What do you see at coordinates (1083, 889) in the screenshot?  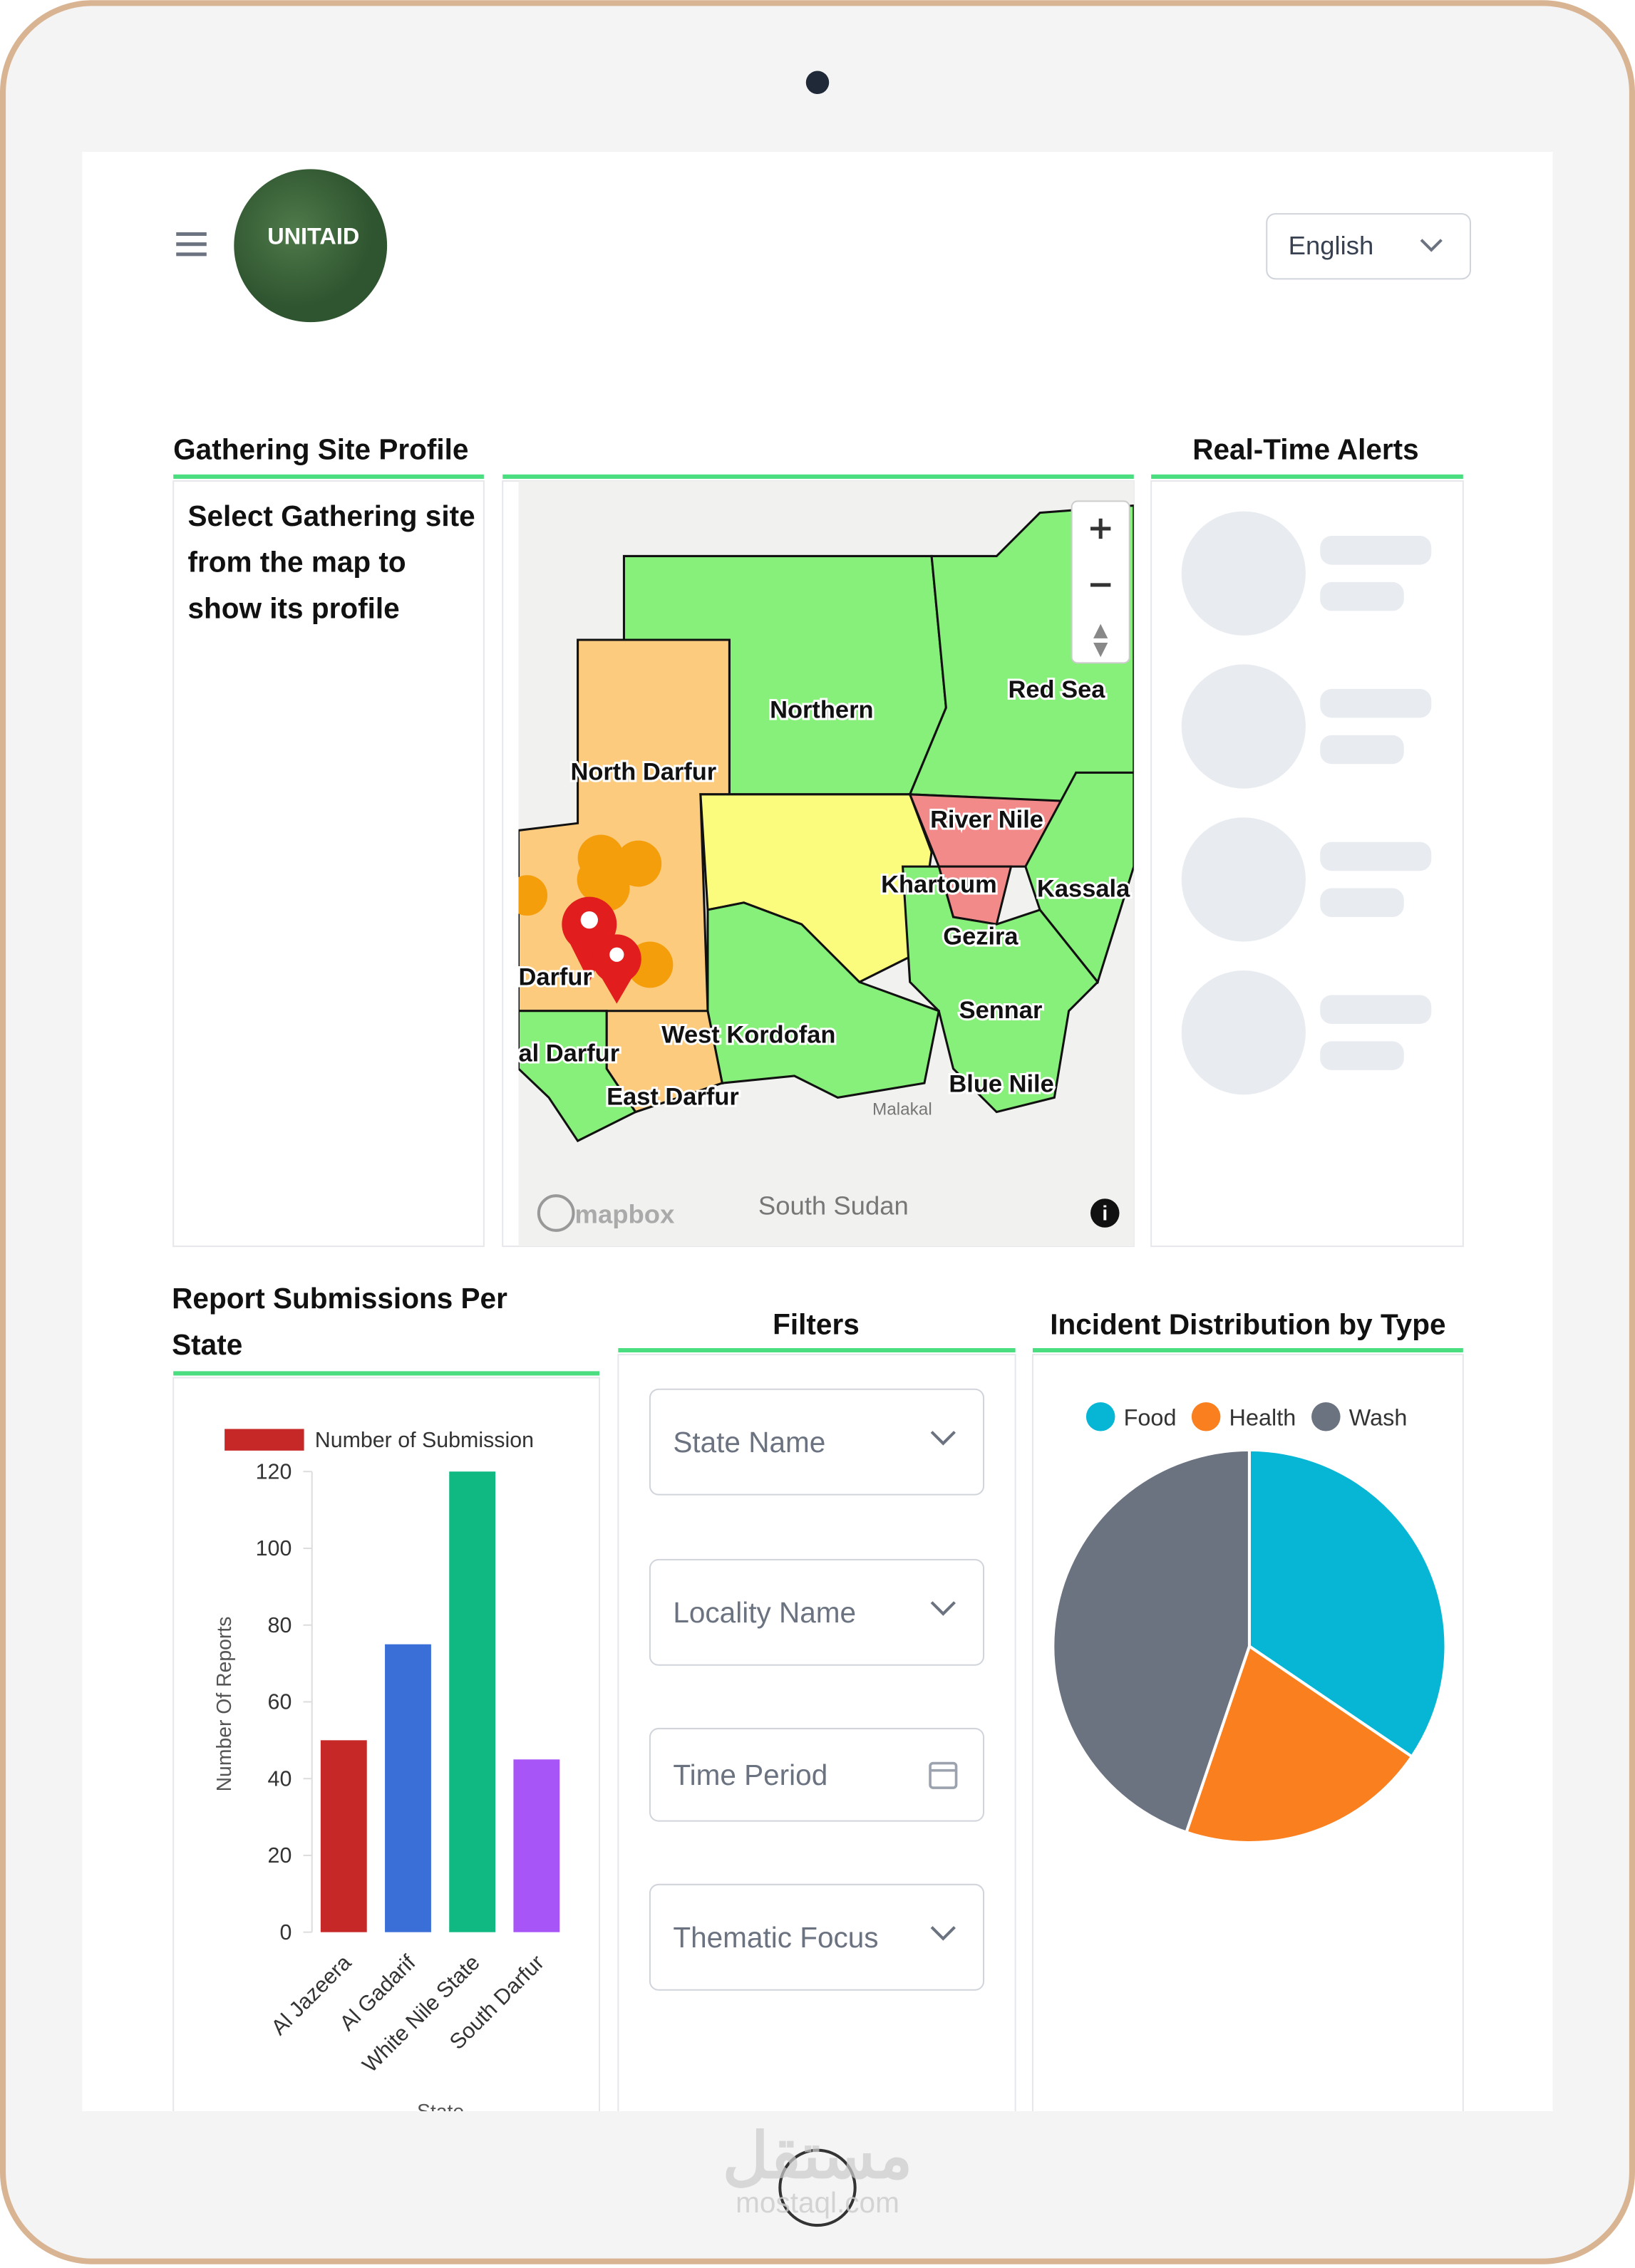 I see `map-label: Kassala` at bounding box center [1083, 889].